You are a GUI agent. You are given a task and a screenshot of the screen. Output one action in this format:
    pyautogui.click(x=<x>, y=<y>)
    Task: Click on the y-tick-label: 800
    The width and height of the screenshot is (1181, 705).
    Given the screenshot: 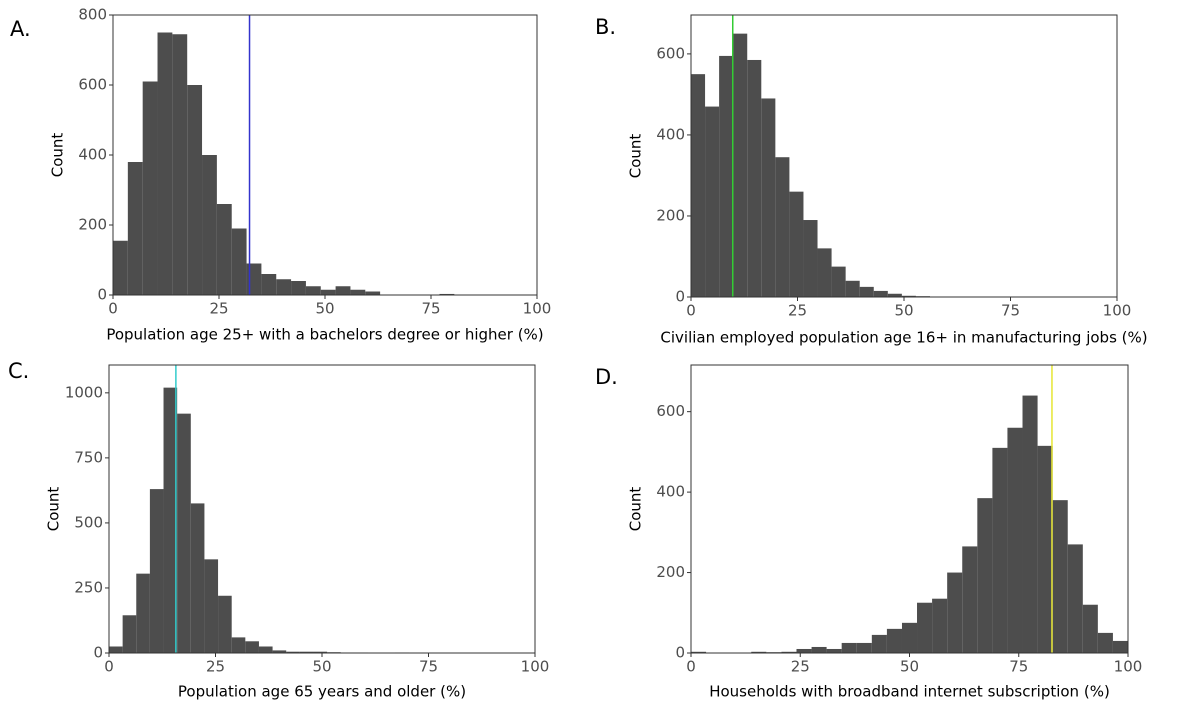 What is the action you would take?
    pyautogui.click(x=92, y=15)
    